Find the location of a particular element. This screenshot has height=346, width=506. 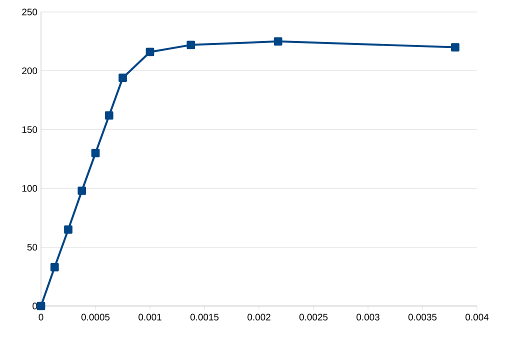

x-tick-label: 0.0025 is located at coordinates (313, 317).